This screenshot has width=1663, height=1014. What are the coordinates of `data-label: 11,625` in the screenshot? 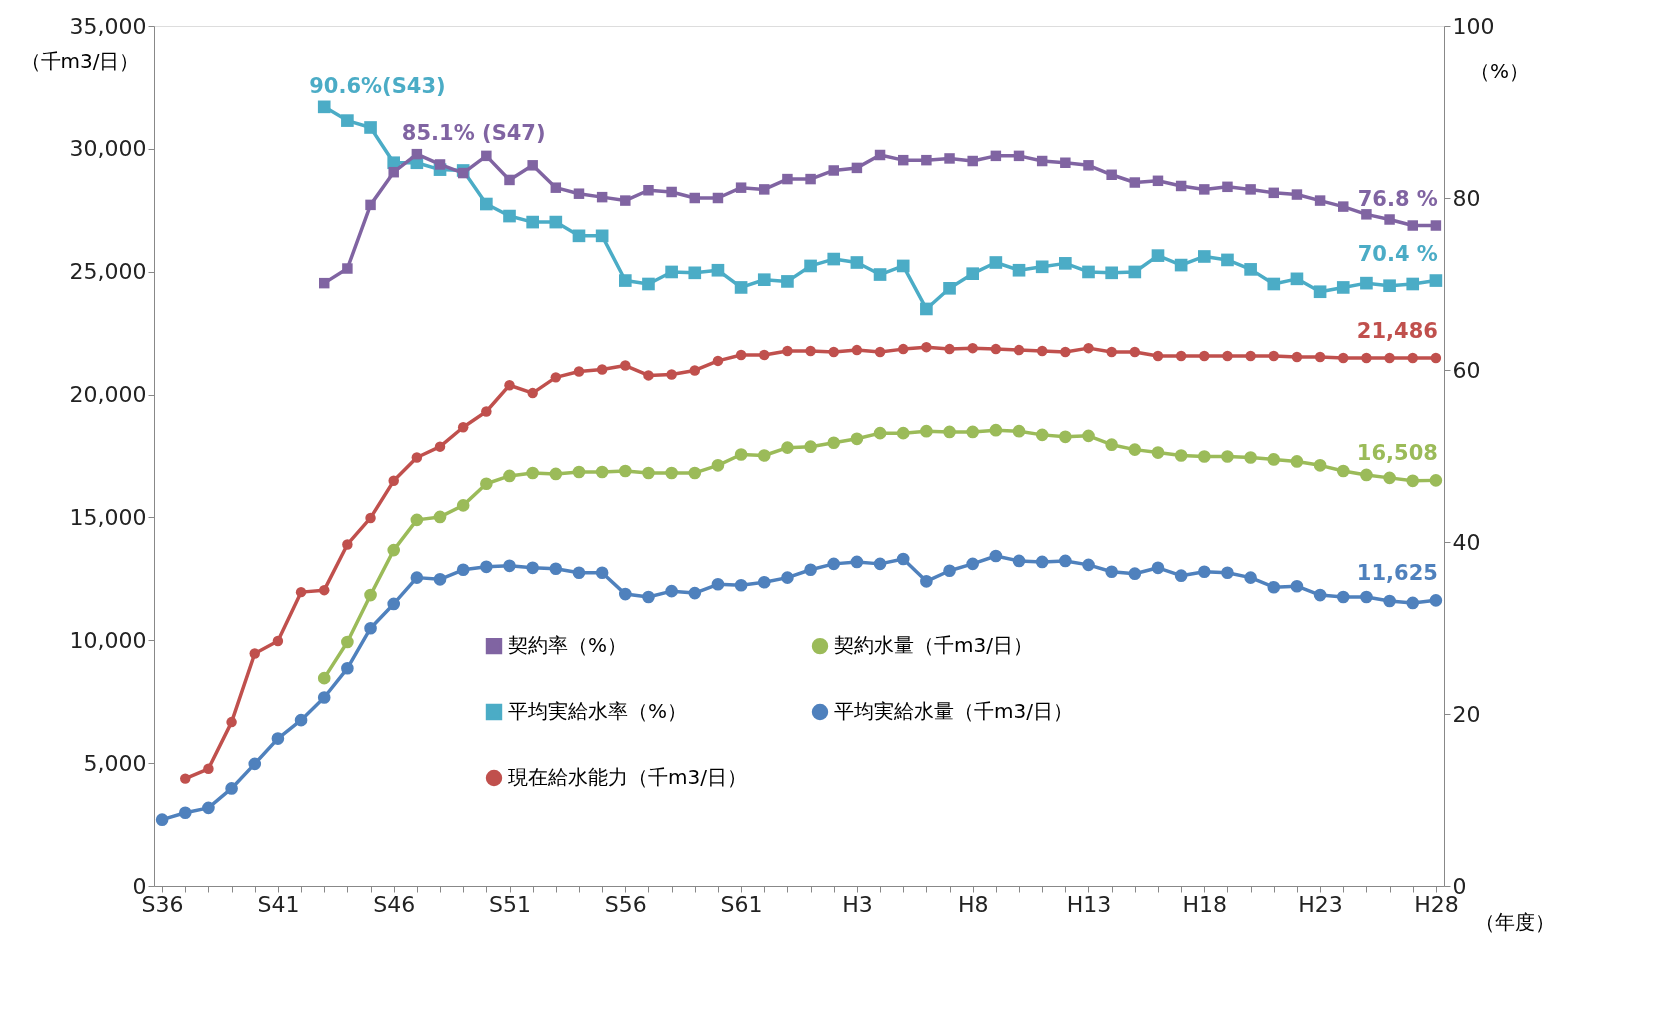 It's located at (1397, 573).